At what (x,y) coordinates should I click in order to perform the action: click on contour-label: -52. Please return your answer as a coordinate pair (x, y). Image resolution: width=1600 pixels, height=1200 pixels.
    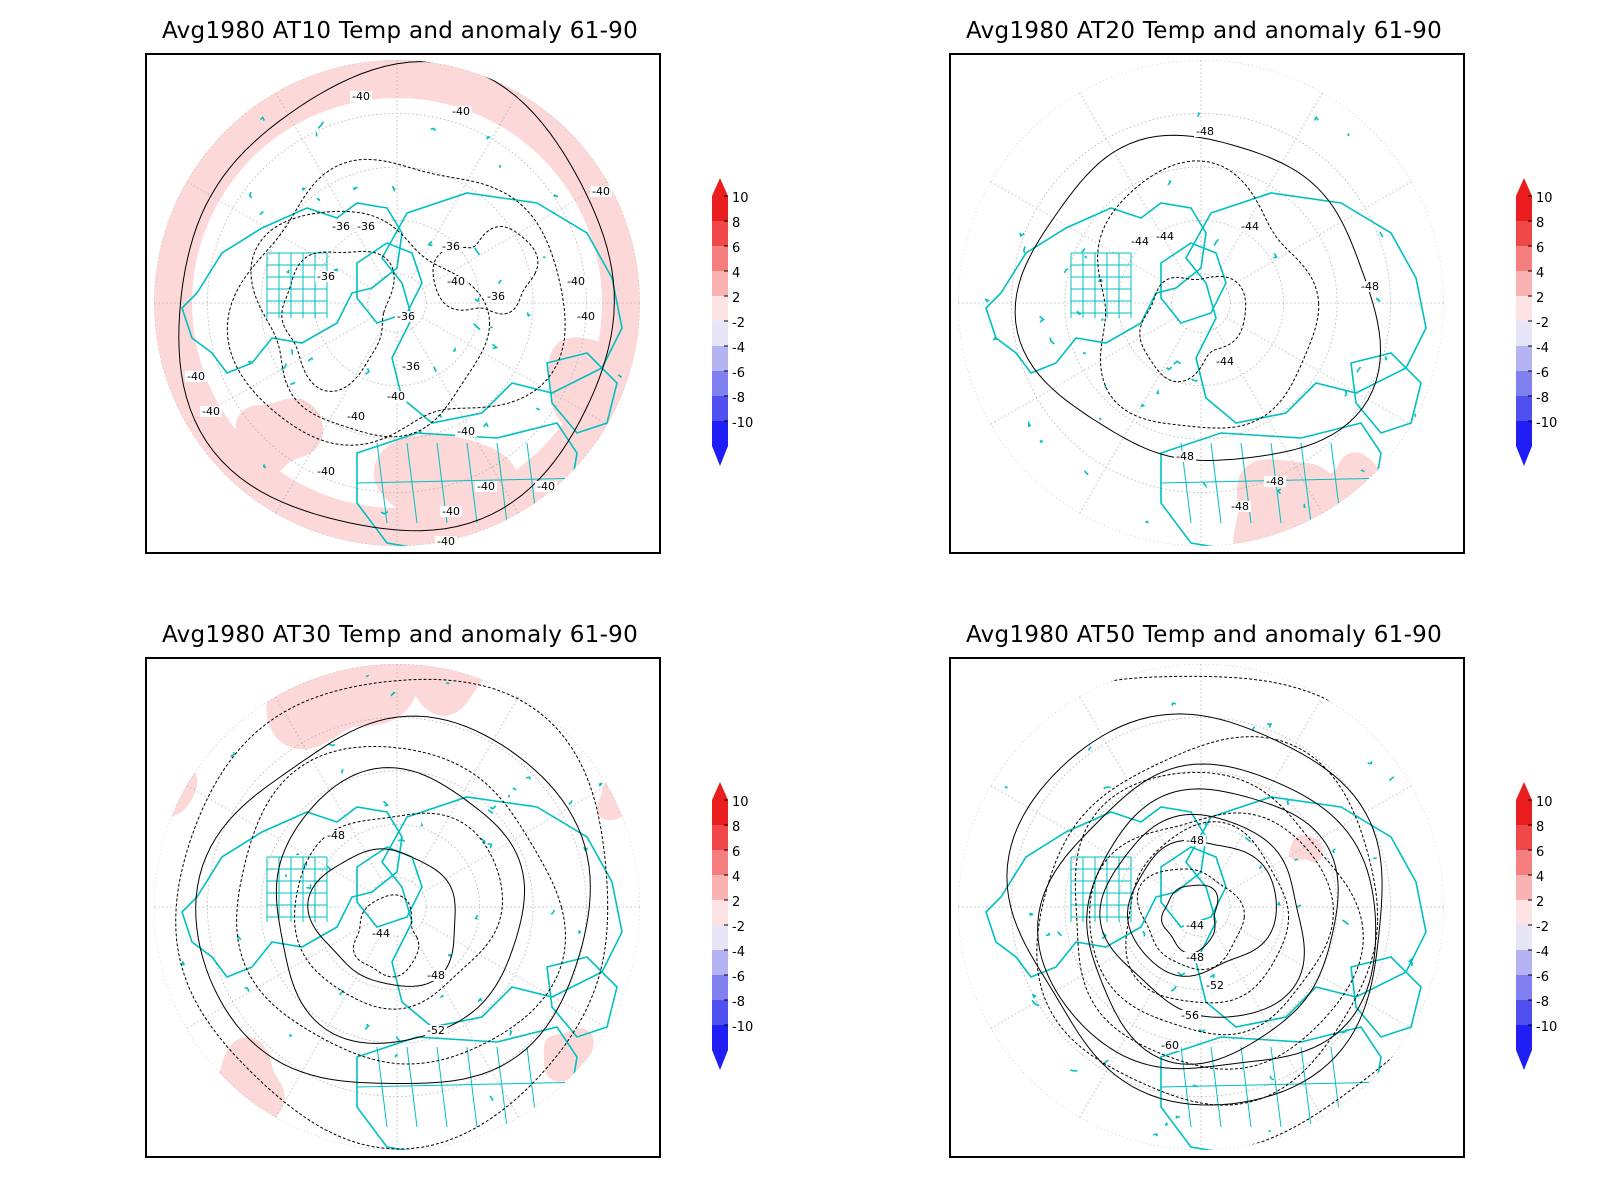
    Looking at the image, I should click on (436, 1030).